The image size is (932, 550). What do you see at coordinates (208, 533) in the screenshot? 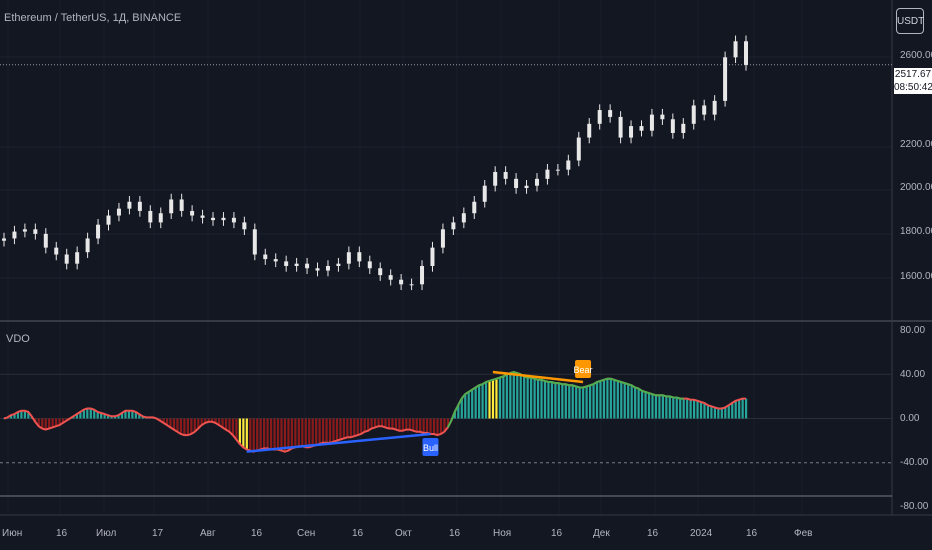
I see `time-axis-tick: Авг` at bounding box center [208, 533].